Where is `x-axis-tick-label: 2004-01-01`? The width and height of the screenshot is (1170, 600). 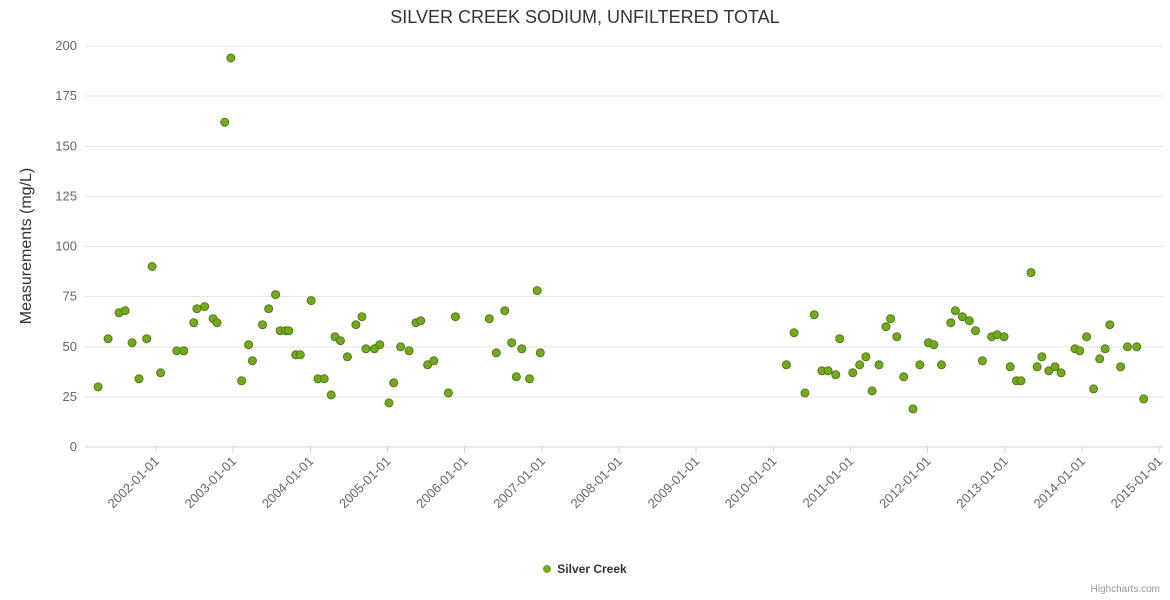 x-axis-tick-label: 2004-01-01 is located at coordinates (288, 483).